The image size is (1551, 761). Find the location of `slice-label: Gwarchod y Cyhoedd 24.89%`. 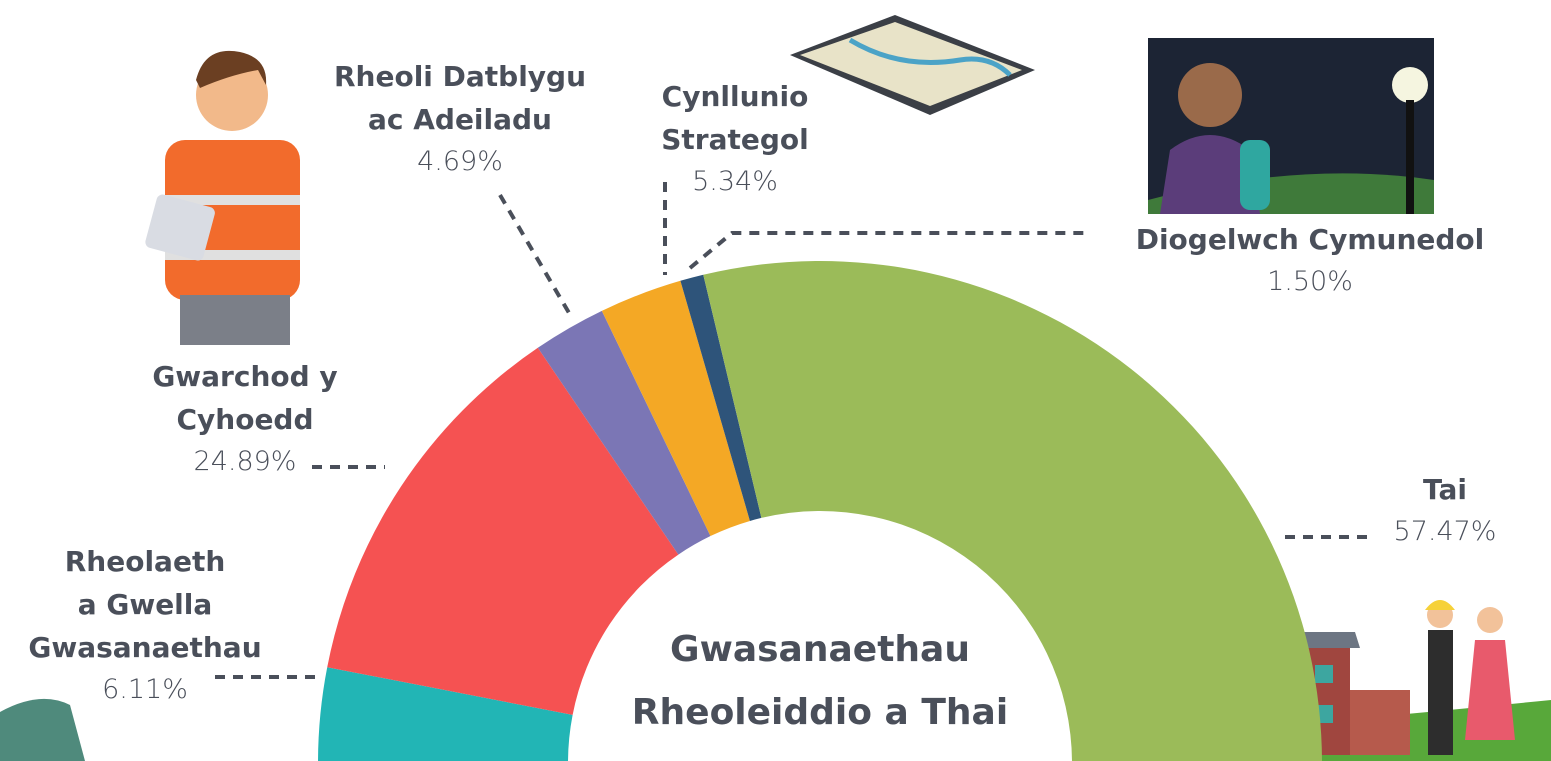

slice-label: Gwarchod y Cyhoedd 24.89% is located at coordinates (245, 419).